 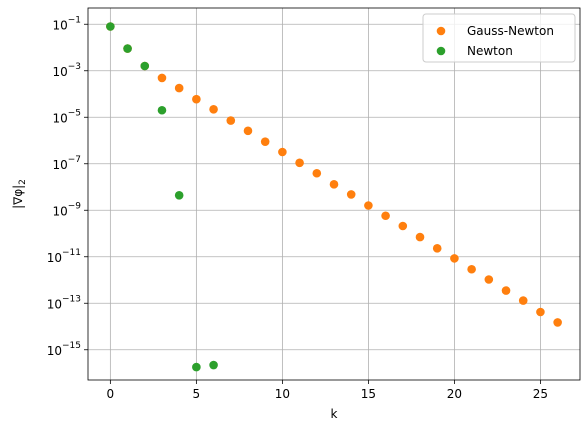 What do you see at coordinates (540, 394) in the screenshot?
I see `x-tick-label: 25` at bounding box center [540, 394].